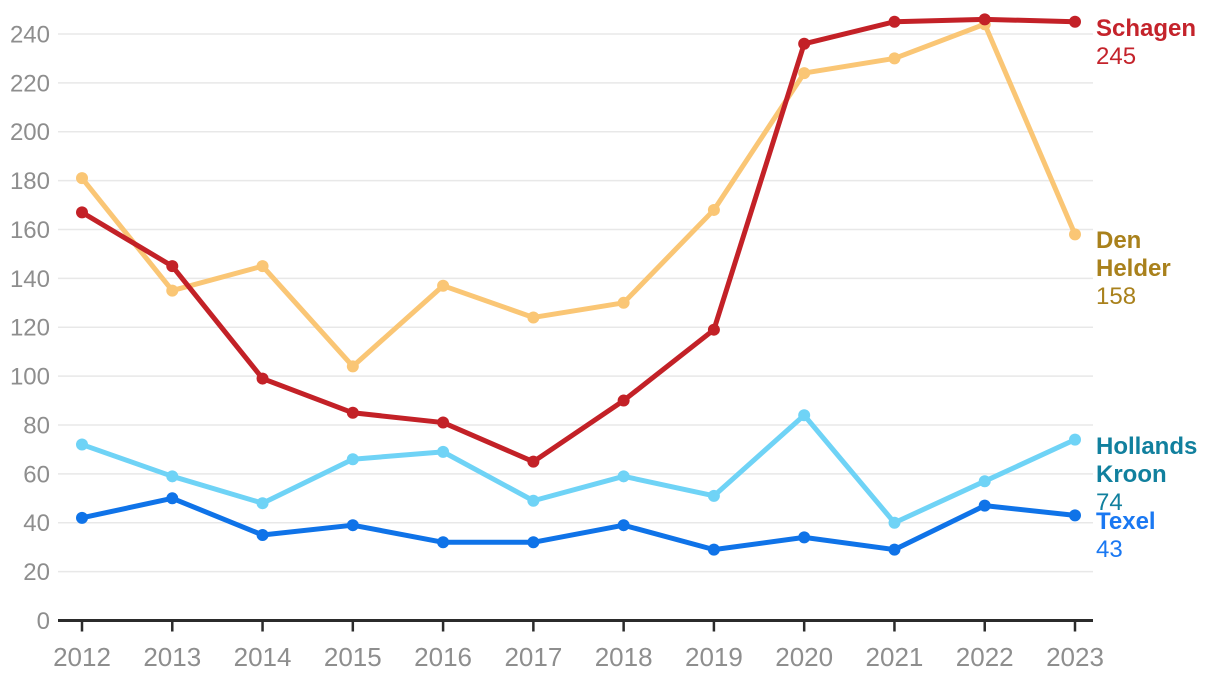 Image resolution: width=1220 pixels, height=682 pixels. What do you see at coordinates (30, 230) in the screenshot?
I see `y-tick-label: 160` at bounding box center [30, 230].